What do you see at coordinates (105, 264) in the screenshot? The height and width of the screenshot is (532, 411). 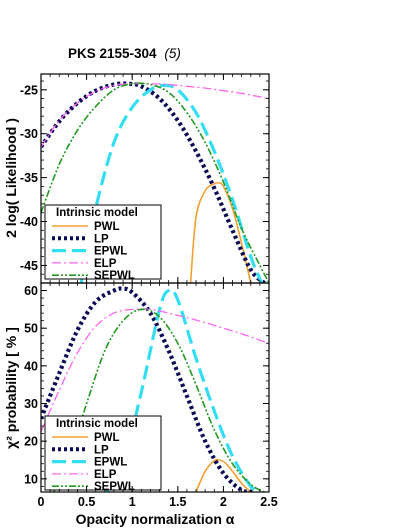 I see `top-legend-label-elp: ELP` at bounding box center [105, 264].